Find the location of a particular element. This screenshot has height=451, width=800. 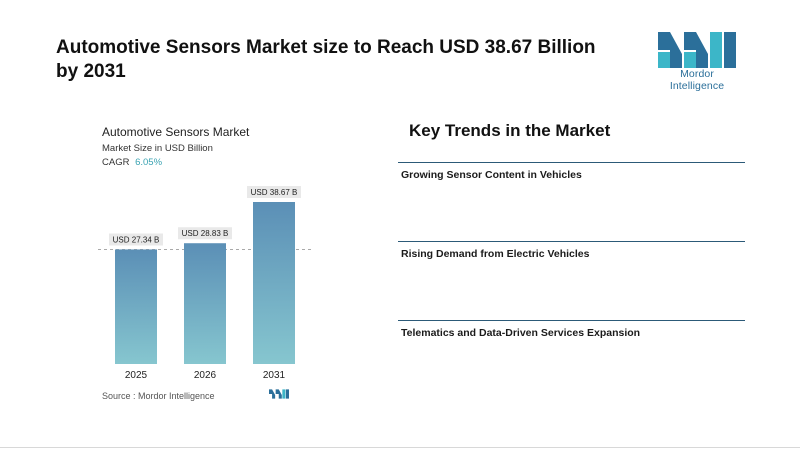

trend-item: Rising Demand from Electric Vehicles is located at coordinates (571, 250).